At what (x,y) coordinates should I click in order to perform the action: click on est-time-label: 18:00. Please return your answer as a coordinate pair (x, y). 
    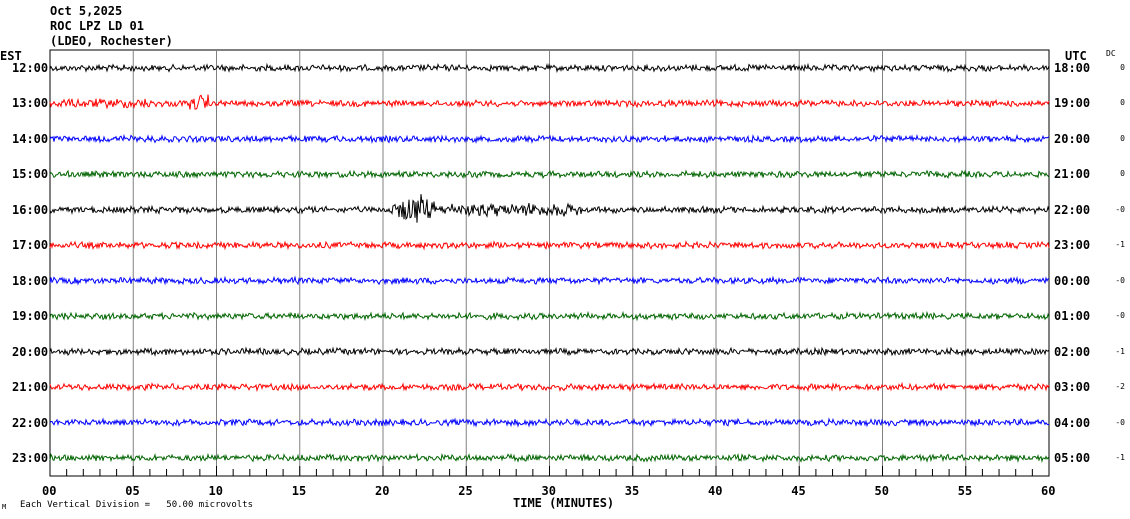
    Looking at the image, I should click on (30, 280).